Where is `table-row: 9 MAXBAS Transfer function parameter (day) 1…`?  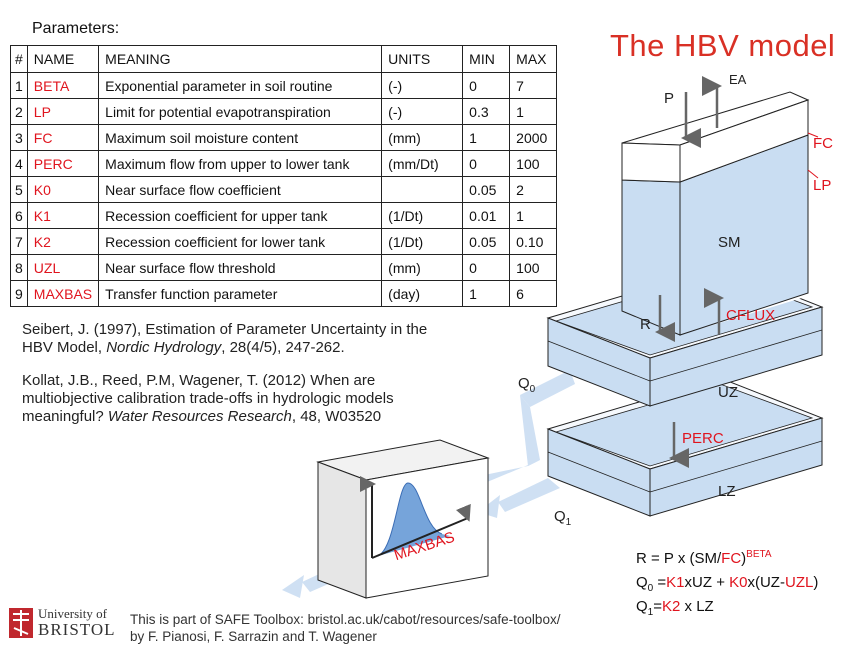 table-row: 9 MAXBAS Transfer function parameter (day) 1… is located at coordinates (284, 293).